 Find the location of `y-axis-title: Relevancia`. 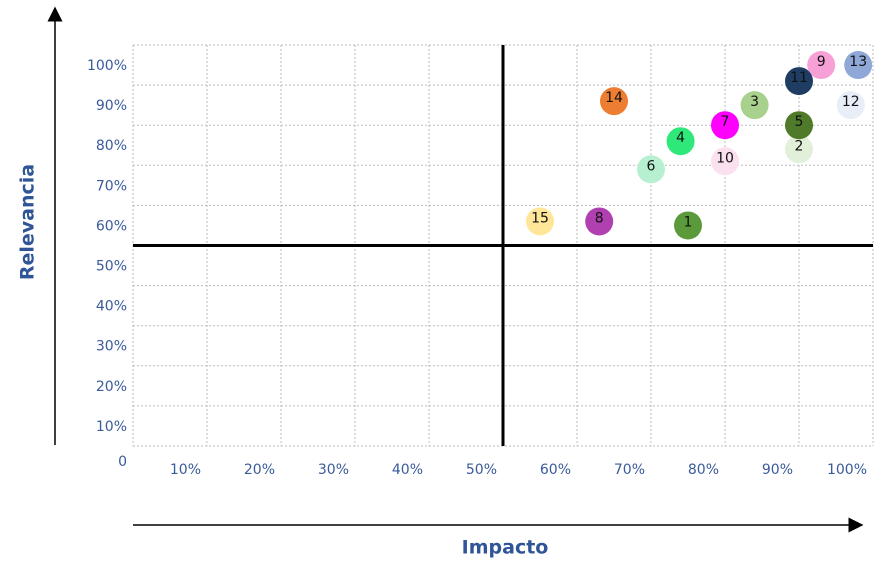

y-axis-title: Relevancia is located at coordinates (28, 222).